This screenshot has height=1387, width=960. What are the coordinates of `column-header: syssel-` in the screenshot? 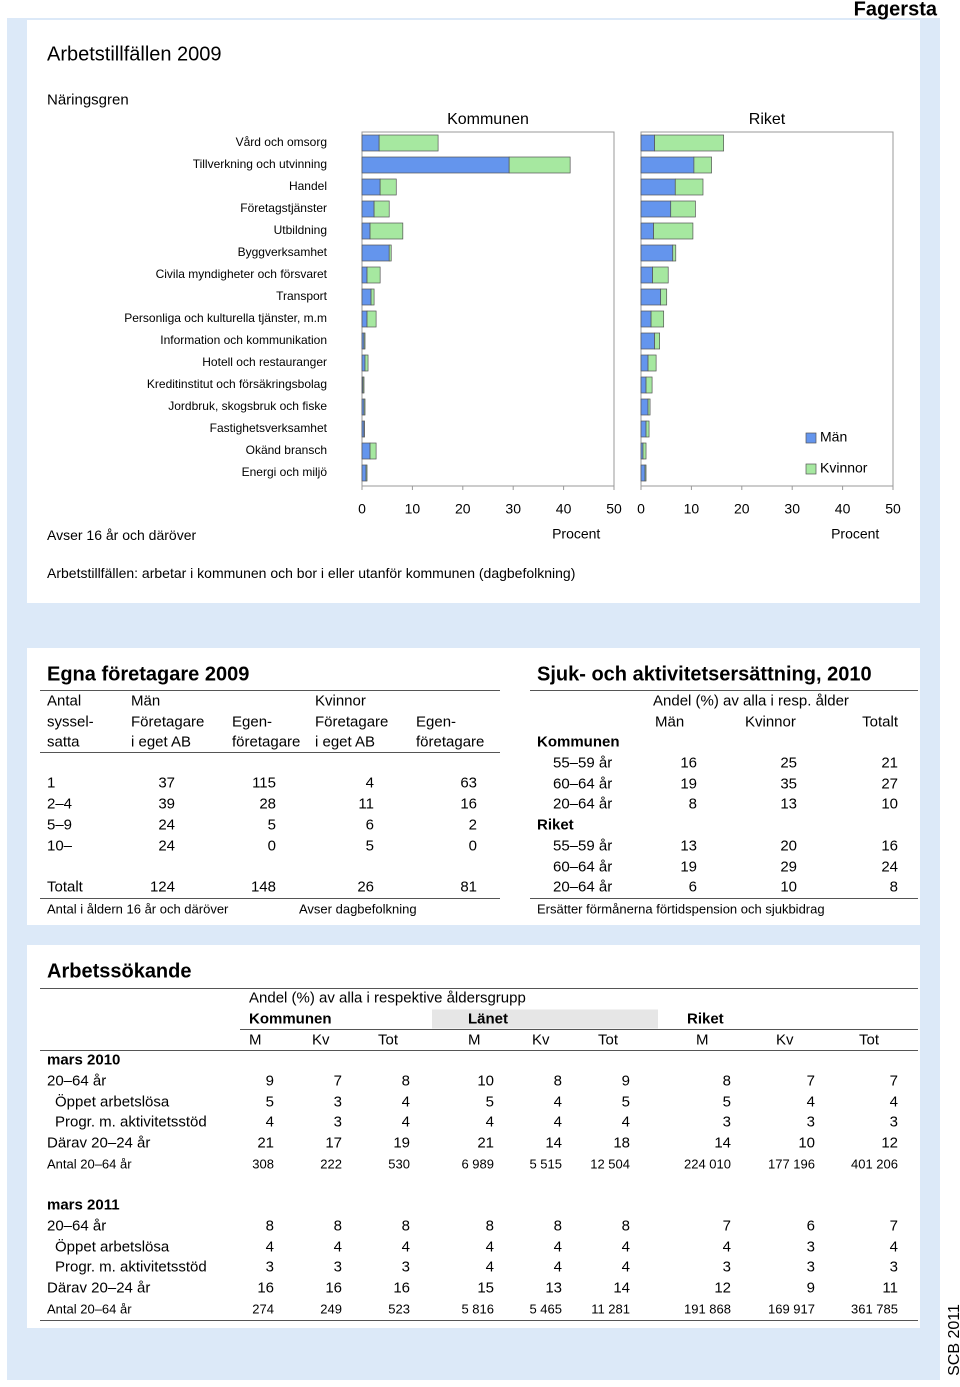 It's located at (70, 722).